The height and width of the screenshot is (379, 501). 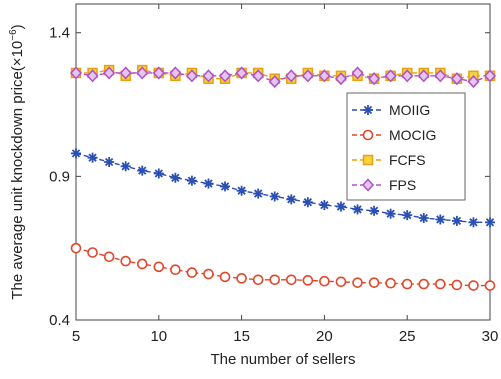 What do you see at coordinates (407, 160) in the screenshot?
I see `legend-label: FCFS` at bounding box center [407, 160].